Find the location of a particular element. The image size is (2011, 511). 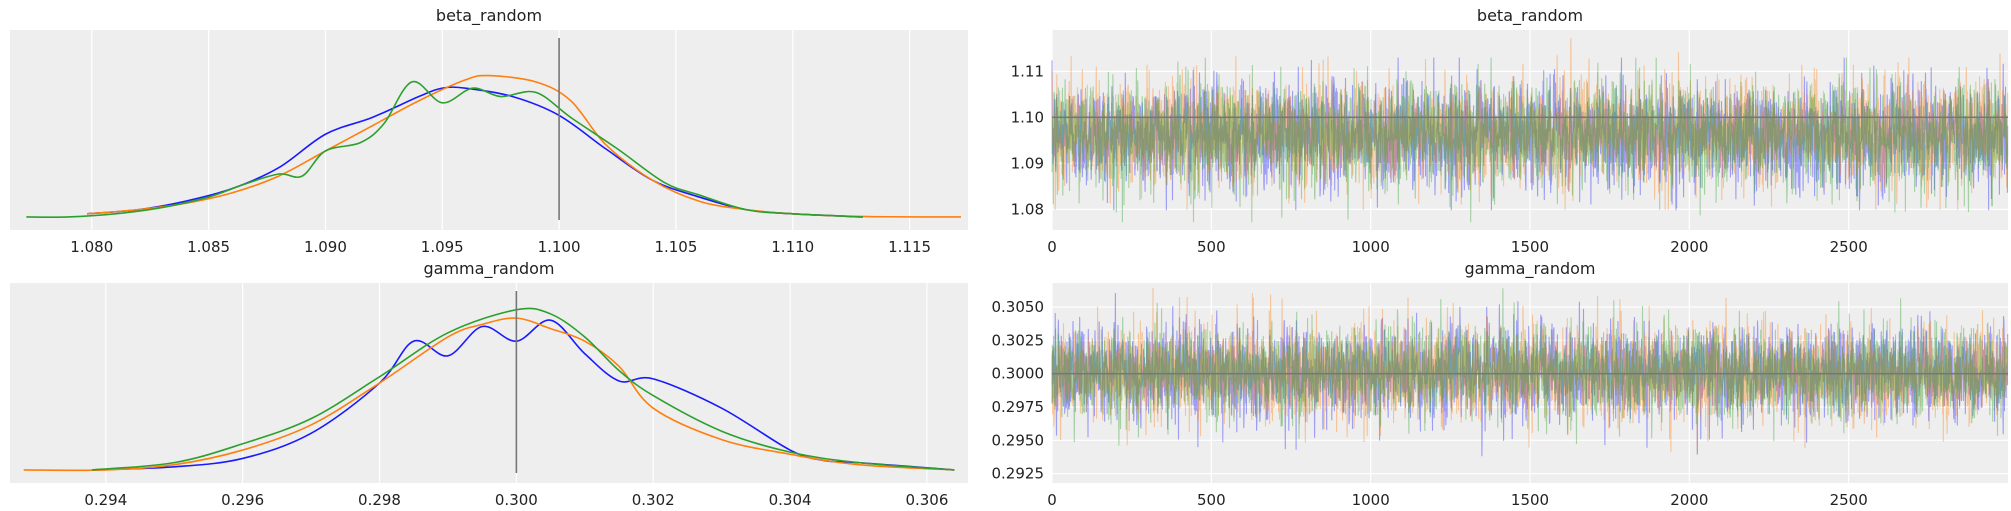

beta-density-xtick-label: 1.085 is located at coordinates (208, 247).